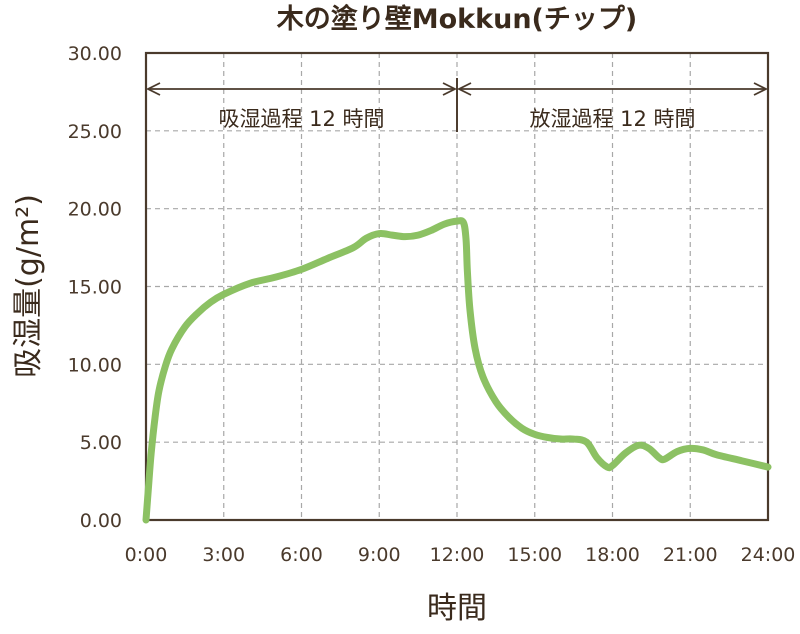  What do you see at coordinates (223, 555) in the screenshot?
I see `x-tick-label: 3:00` at bounding box center [223, 555].